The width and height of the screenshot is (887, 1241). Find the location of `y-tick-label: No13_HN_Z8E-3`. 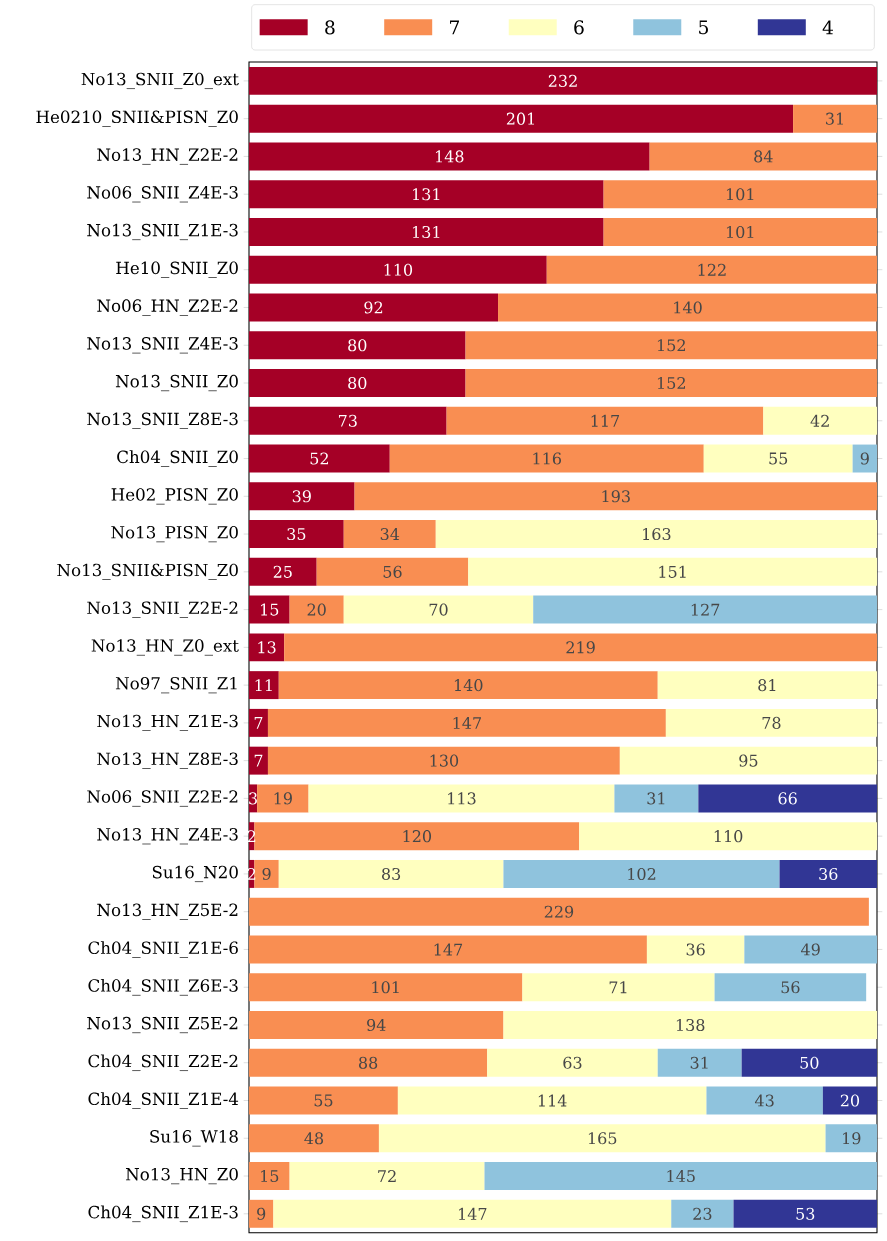

y-tick-label: No13_HN_Z8E-3 is located at coordinates (167, 760).